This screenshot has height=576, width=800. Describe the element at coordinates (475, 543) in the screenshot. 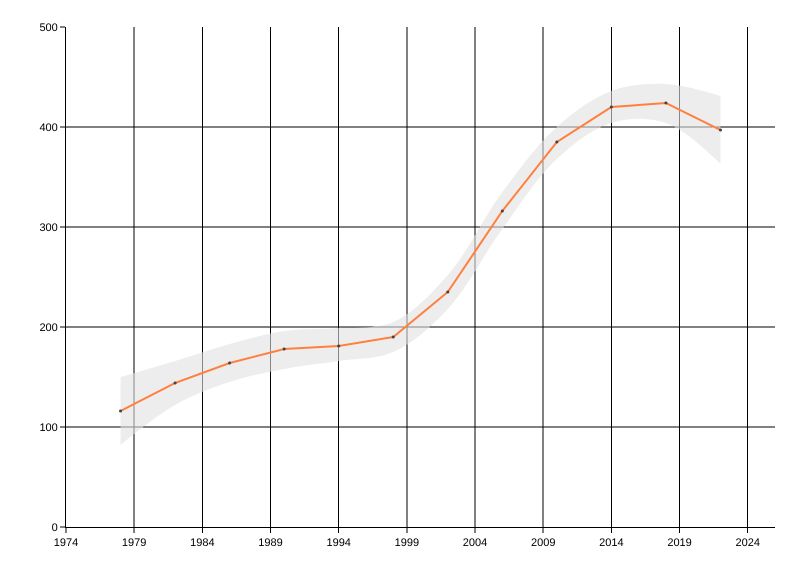

I see `x-tick-label: 2004` at that location.